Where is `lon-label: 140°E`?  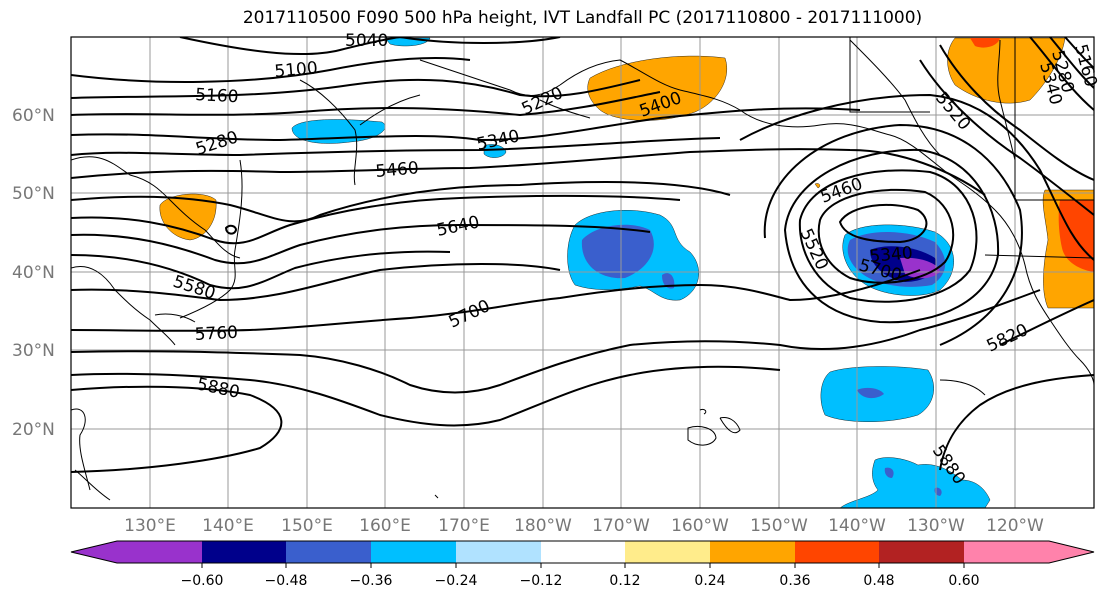
lon-label: 140°E is located at coordinates (228, 526).